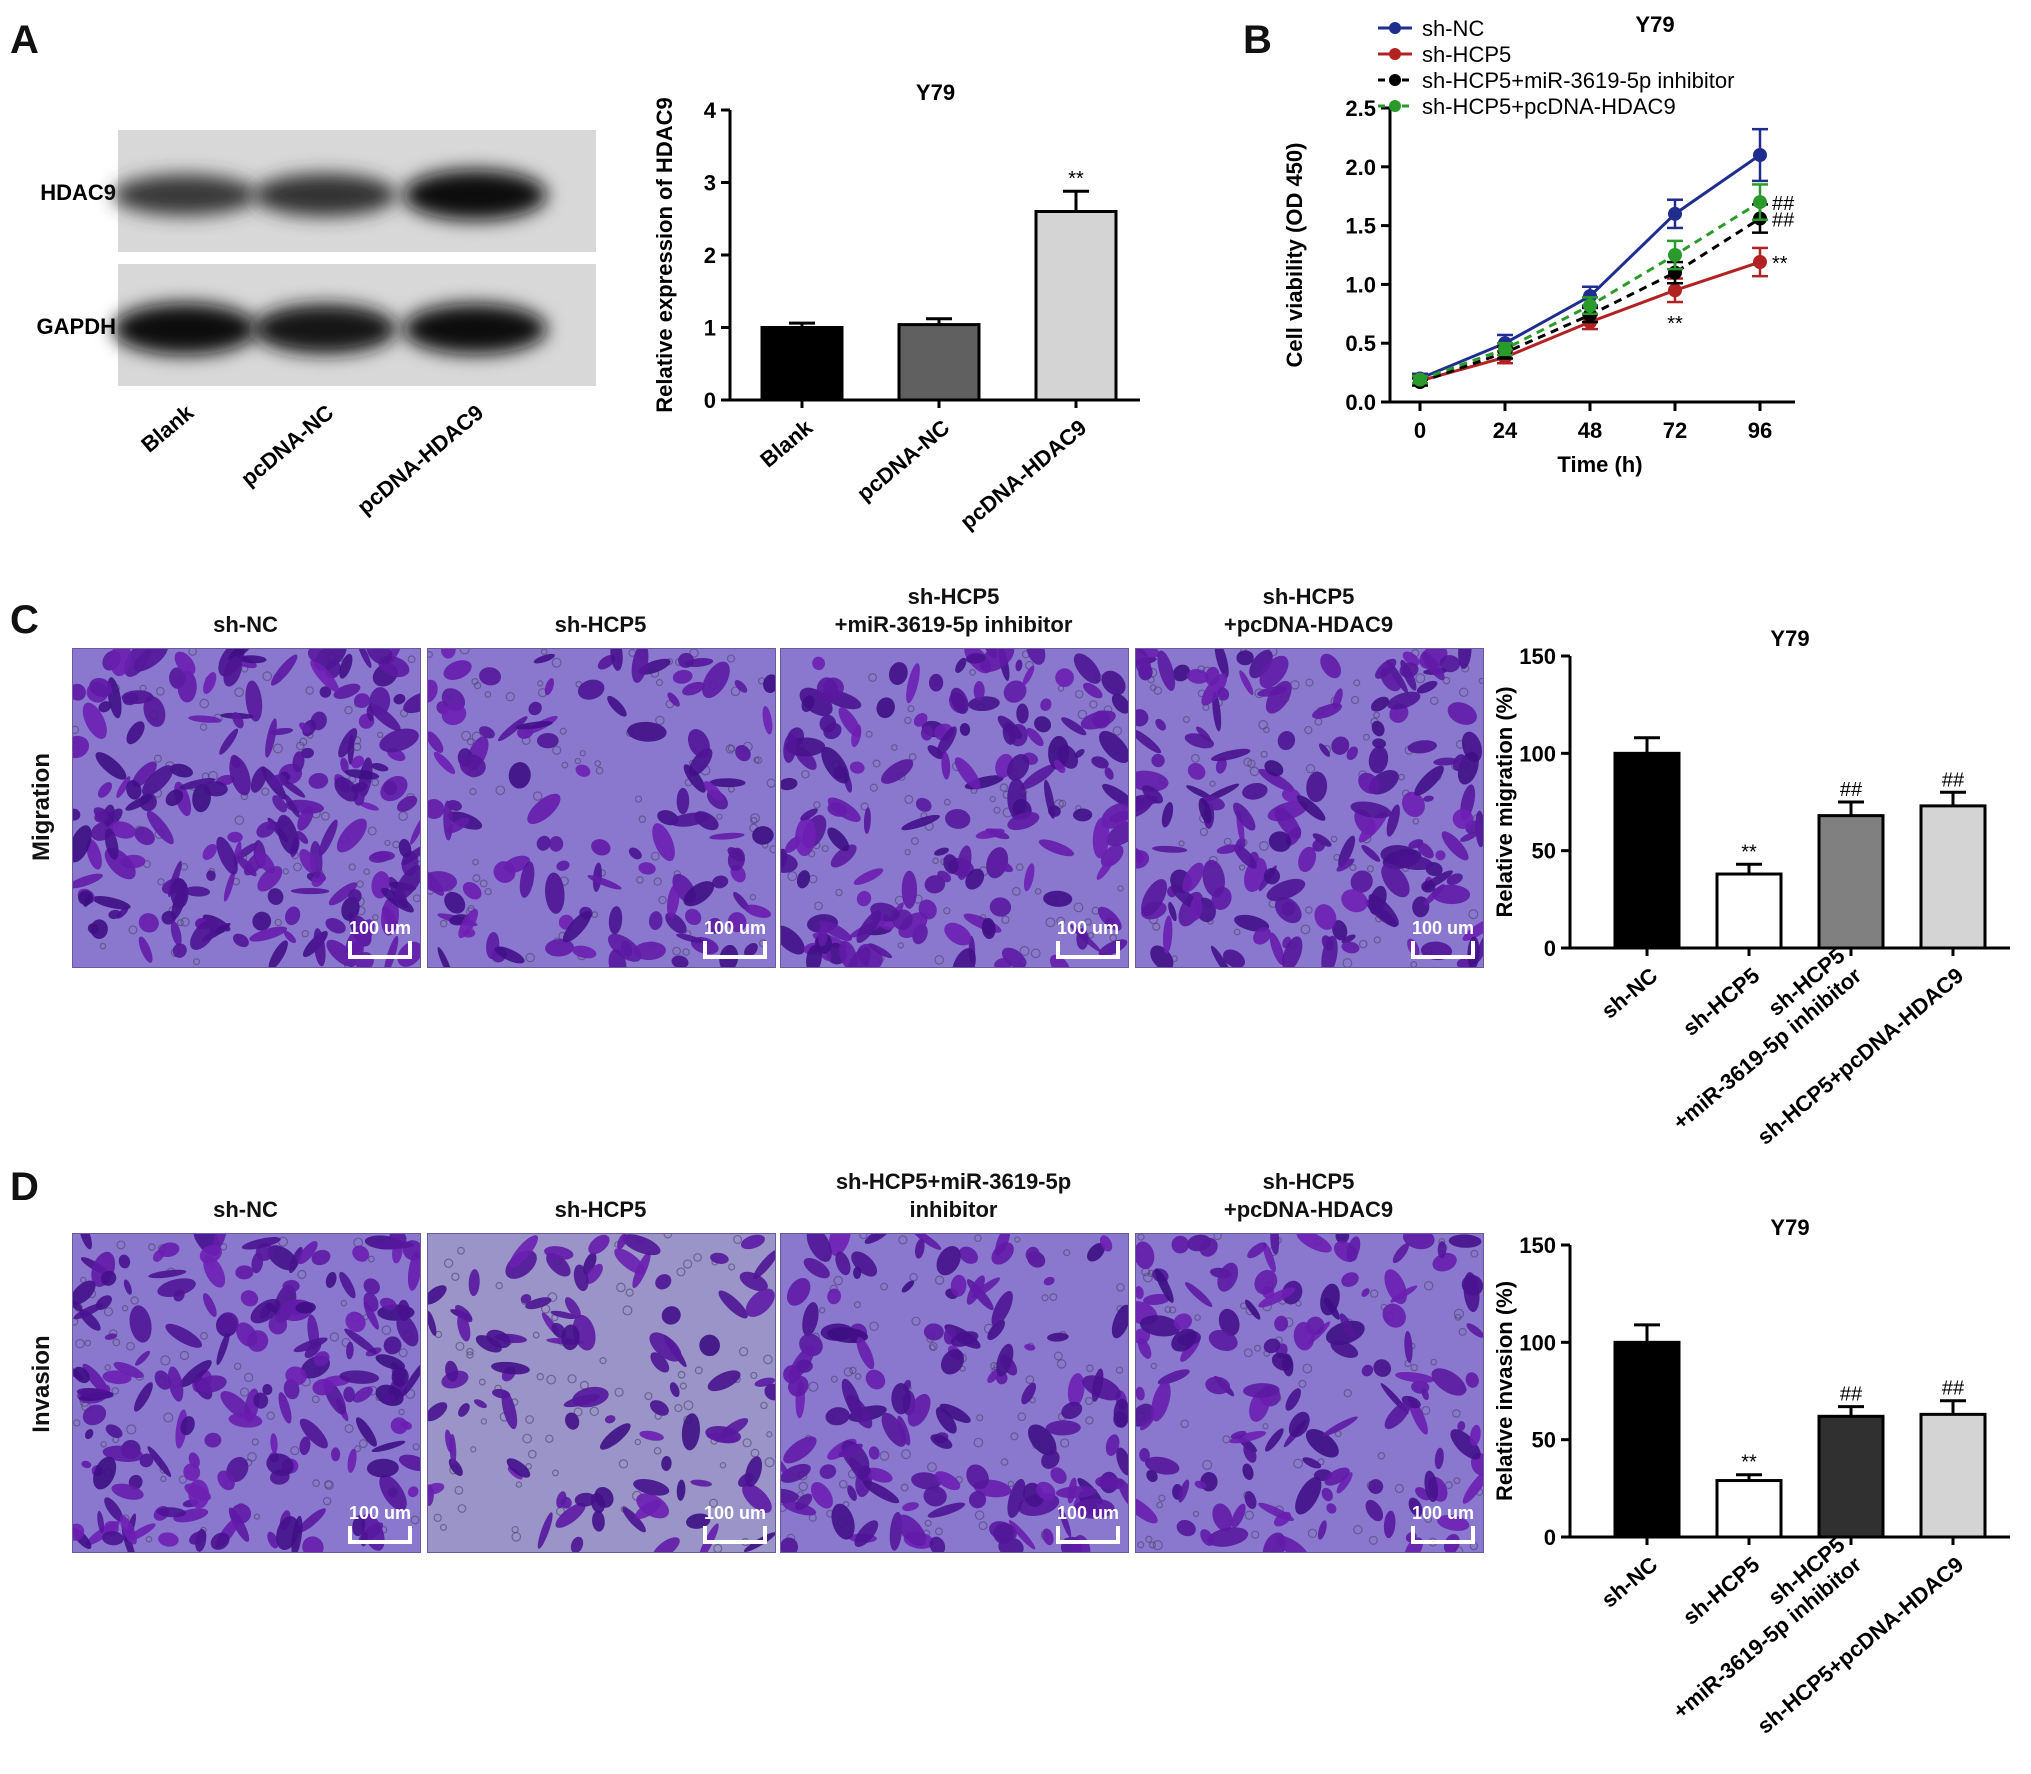  What do you see at coordinates (1783, 204) in the screenshot?
I see `significance-mark: ##` at bounding box center [1783, 204].